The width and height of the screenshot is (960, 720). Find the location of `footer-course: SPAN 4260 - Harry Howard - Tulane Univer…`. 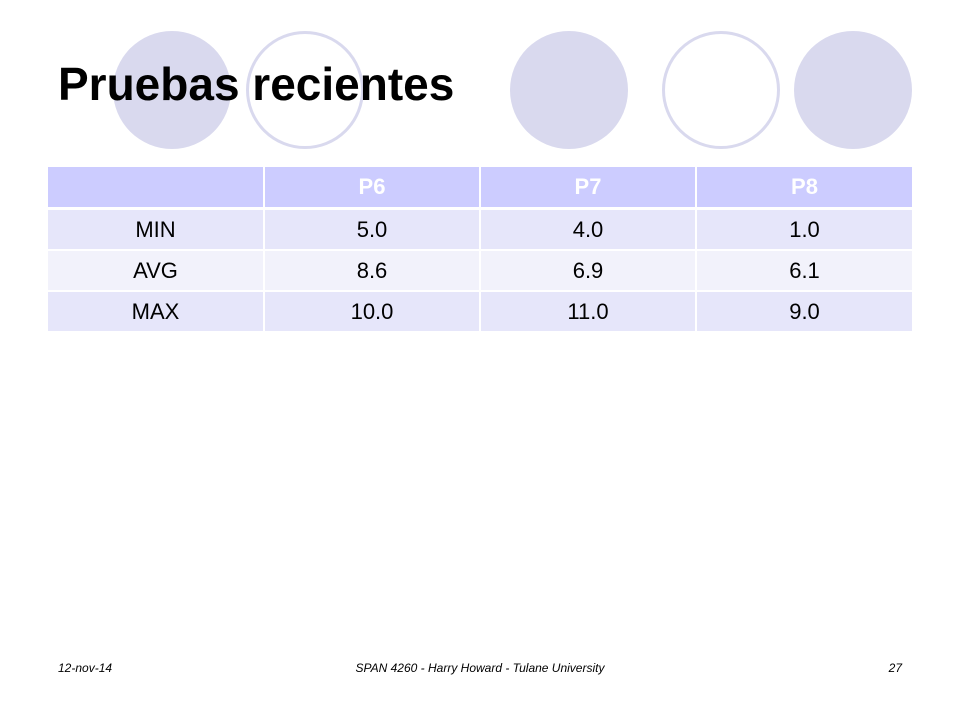

footer-course: SPAN 4260 - Harry Howard - Tulane Univer… is located at coordinates (480, 668).